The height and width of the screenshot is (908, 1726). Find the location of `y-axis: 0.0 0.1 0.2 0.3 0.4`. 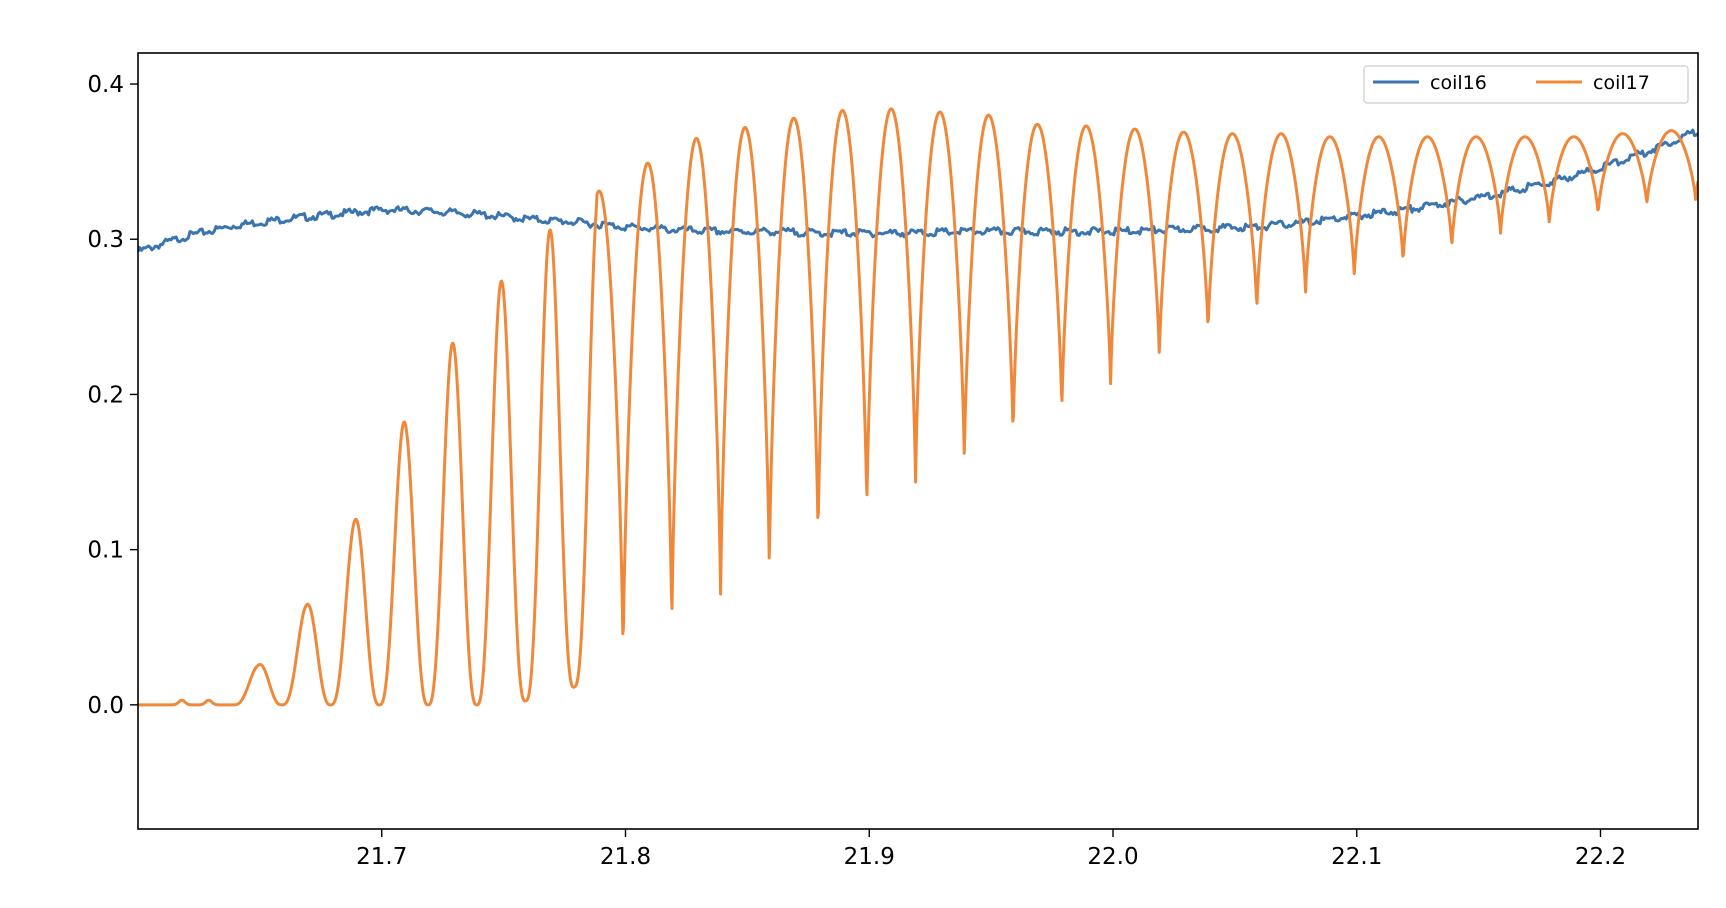

y-axis: 0.0 0.1 0.2 0.3 0.4 is located at coordinates (112, 395).